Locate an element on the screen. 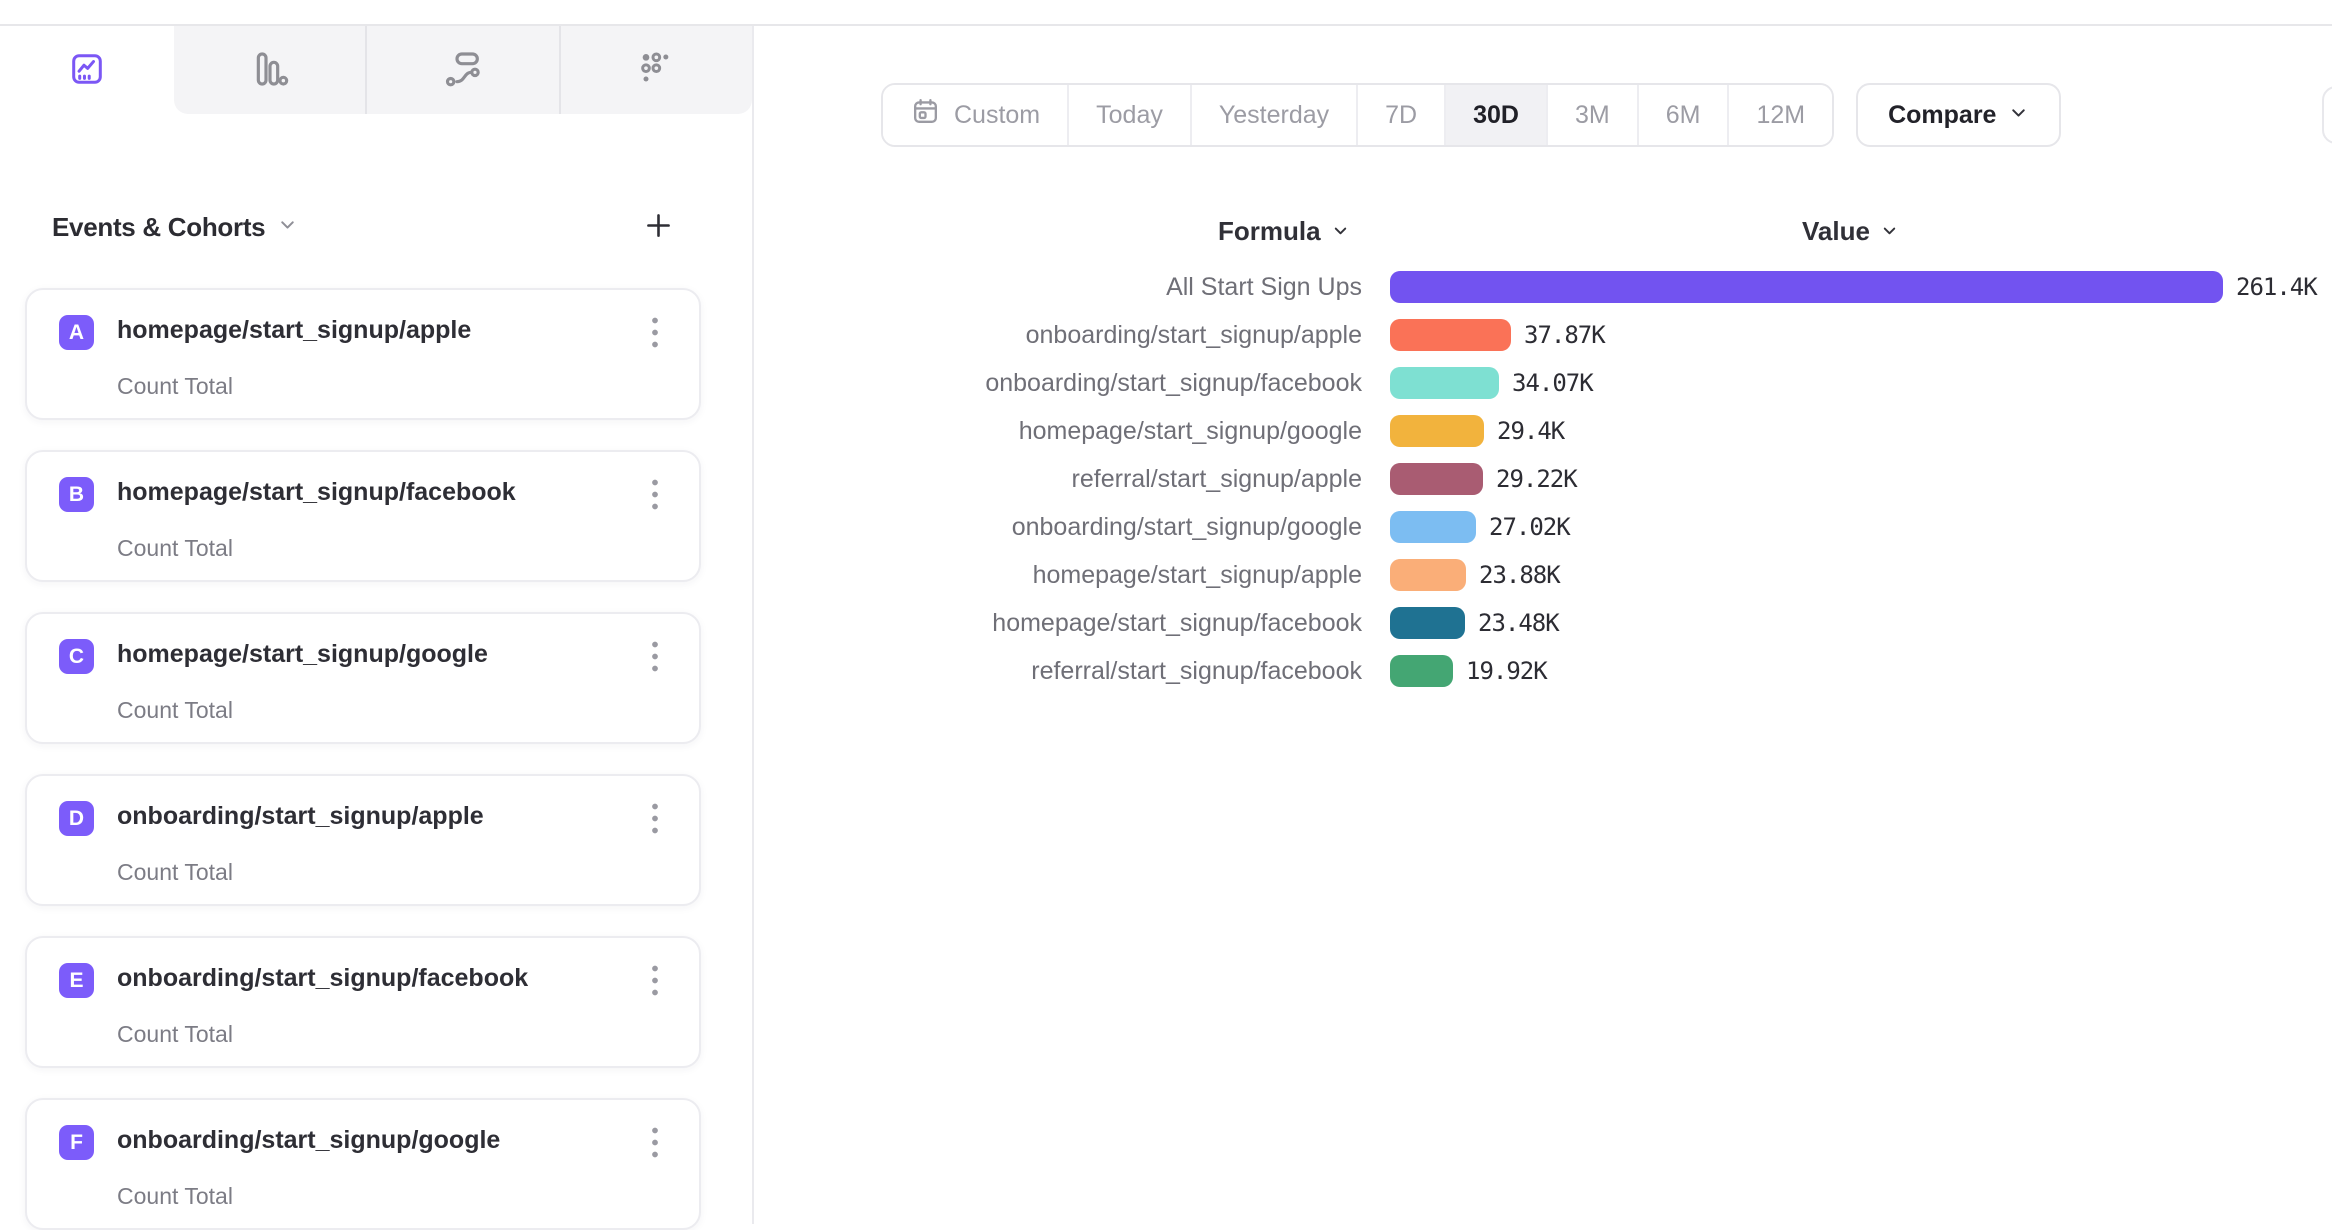 The width and height of the screenshot is (2332, 1230). bar-container: 37.87K is located at coordinates (1498, 335).